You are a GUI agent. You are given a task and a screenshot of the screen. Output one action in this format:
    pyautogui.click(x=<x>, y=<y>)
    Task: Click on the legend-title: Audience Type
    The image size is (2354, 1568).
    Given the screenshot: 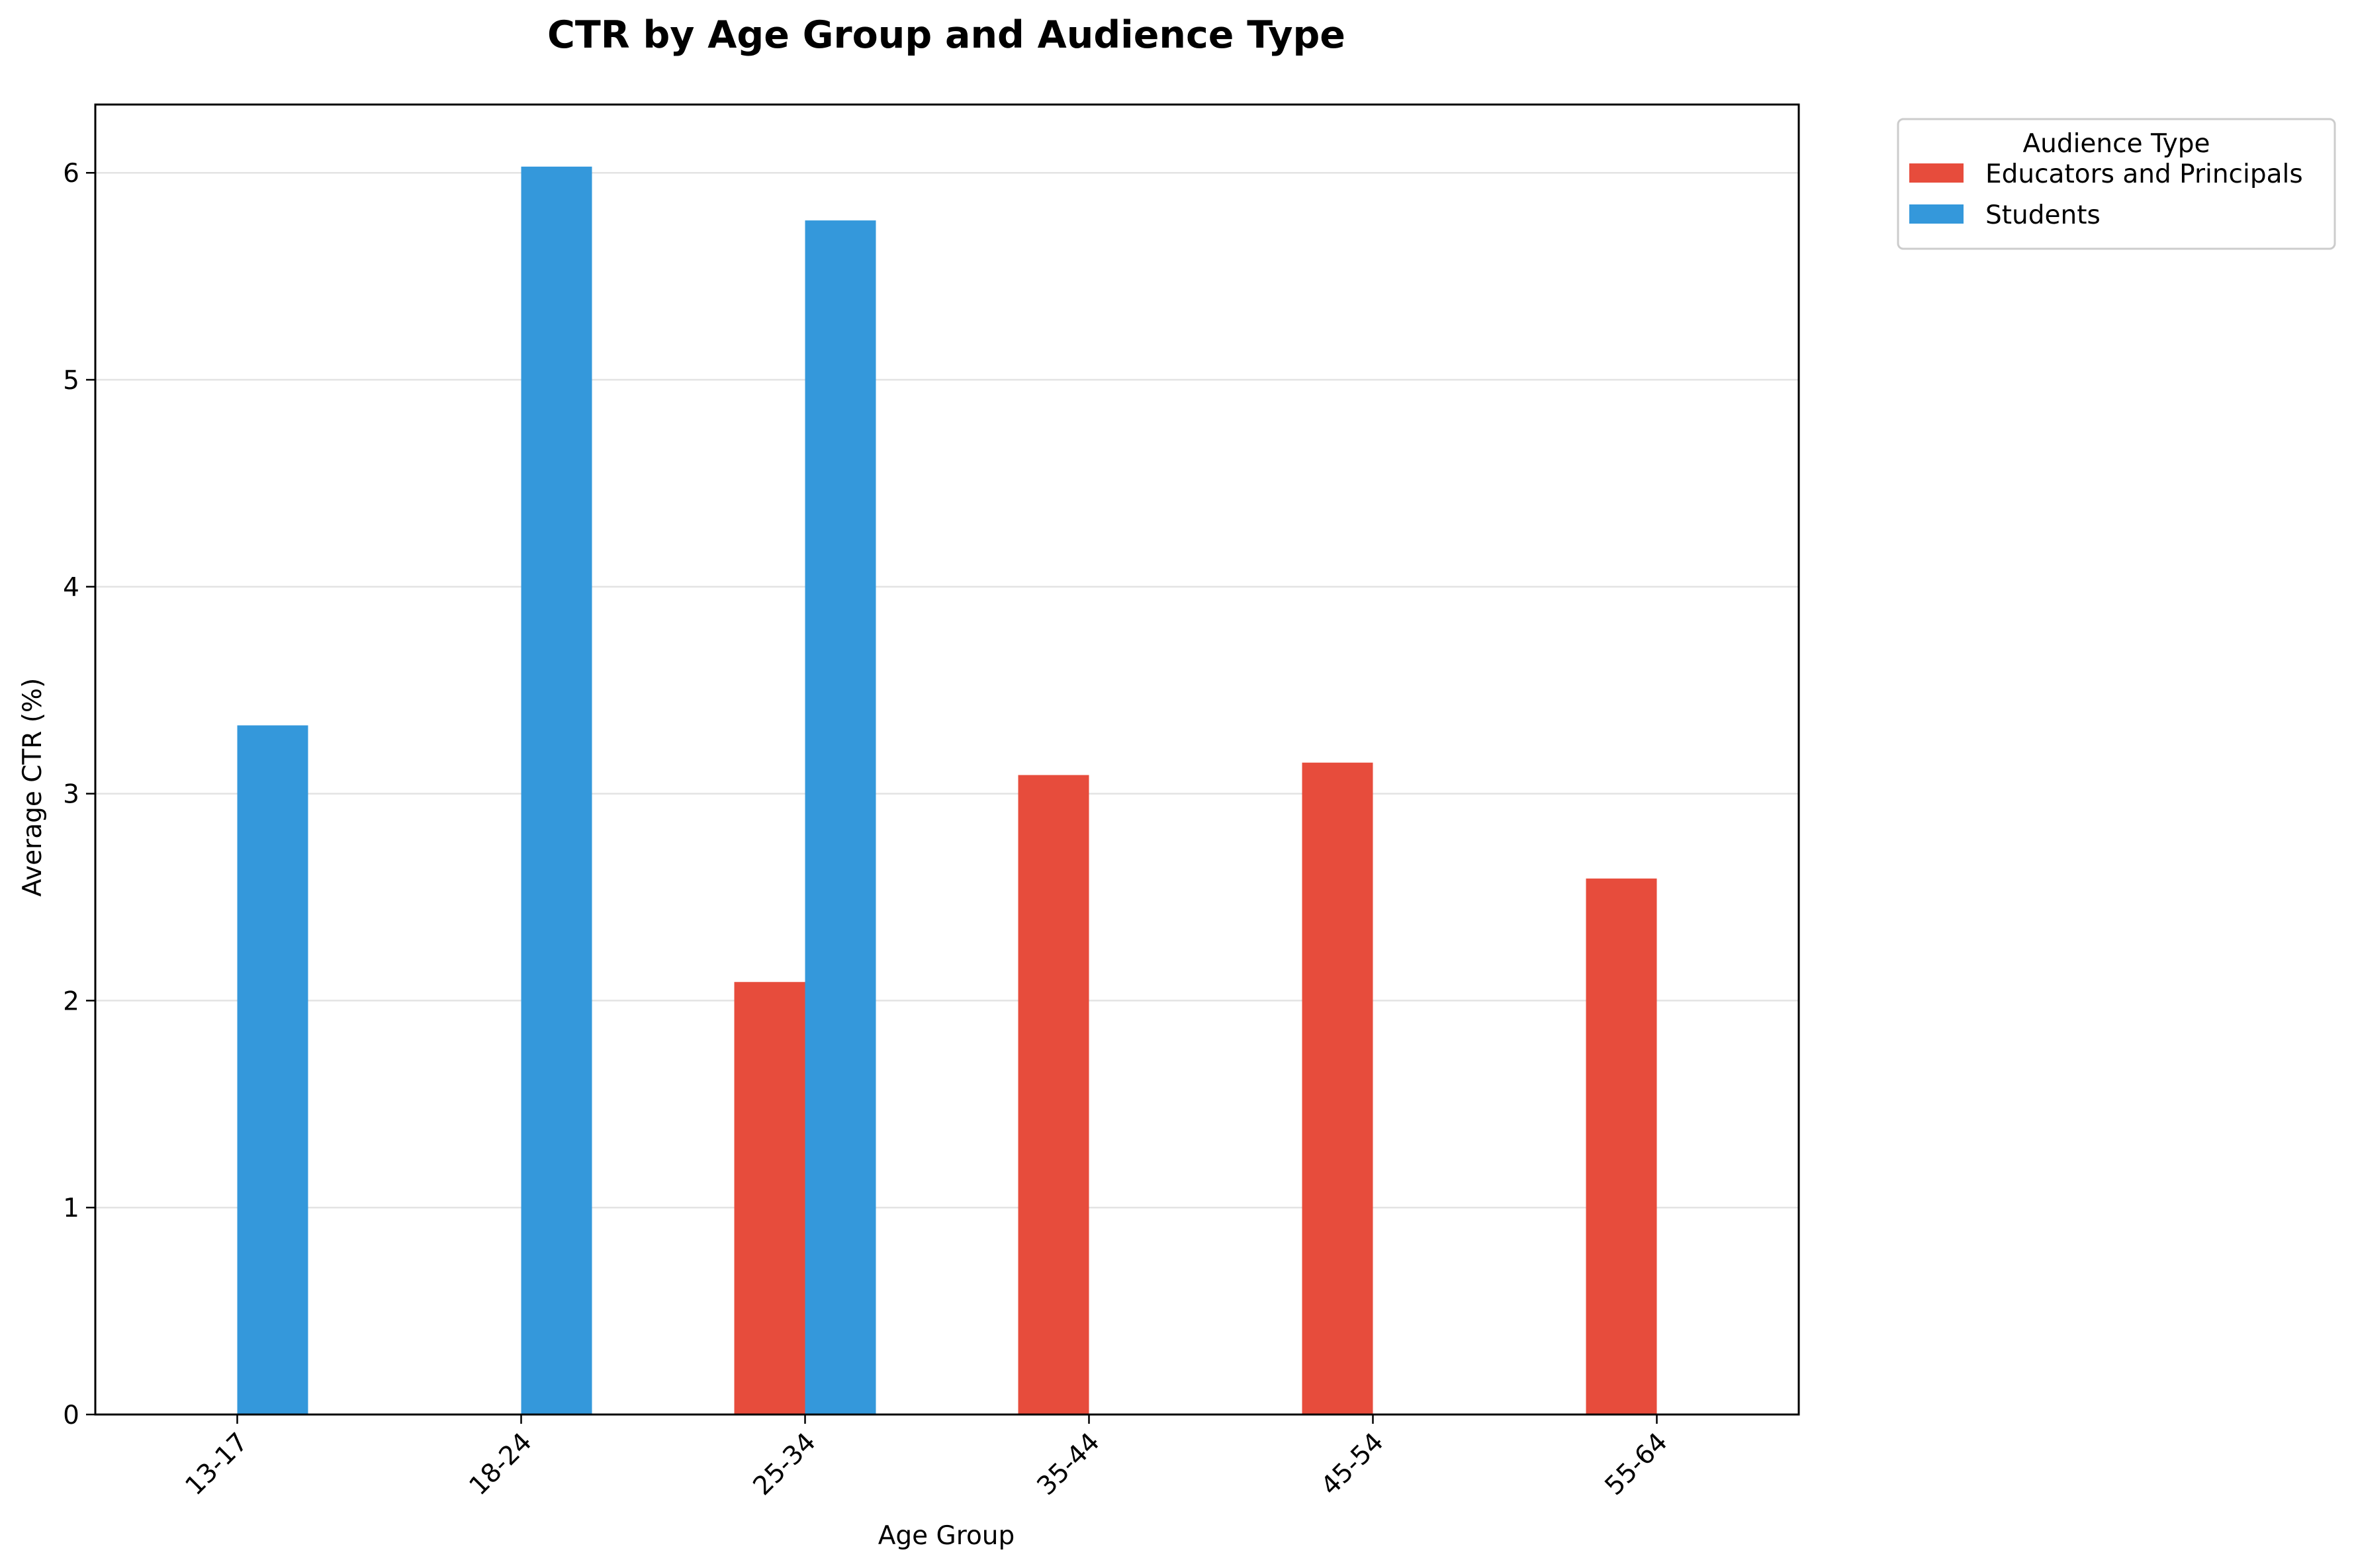 What is the action you would take?
    pyautogui.click(x=2116, y=144)
    